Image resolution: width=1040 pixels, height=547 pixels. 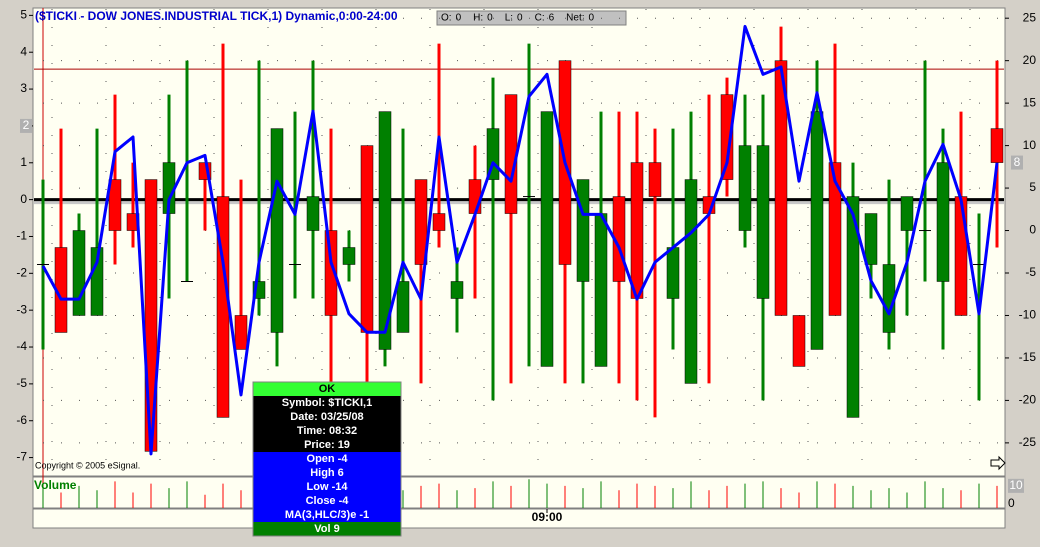 I want to click on y2-tick-label: -4, so click(x=21, y=346).